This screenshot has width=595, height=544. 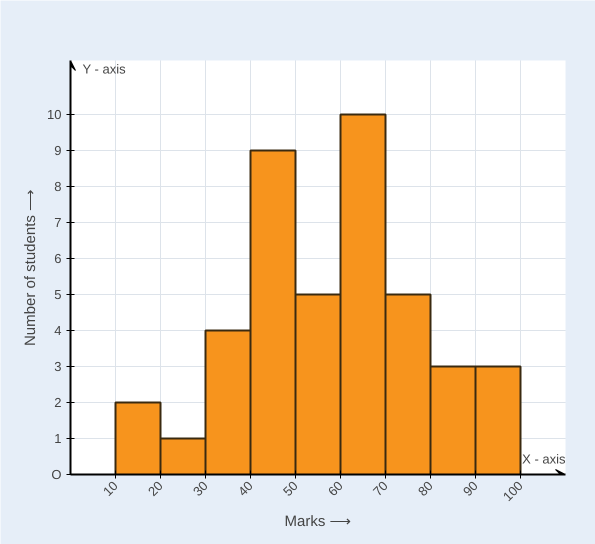 What do you see at coordinates (290, 489) in the screenshot?
I see `x-tick-label: 50` at bounding box center [290, 489].